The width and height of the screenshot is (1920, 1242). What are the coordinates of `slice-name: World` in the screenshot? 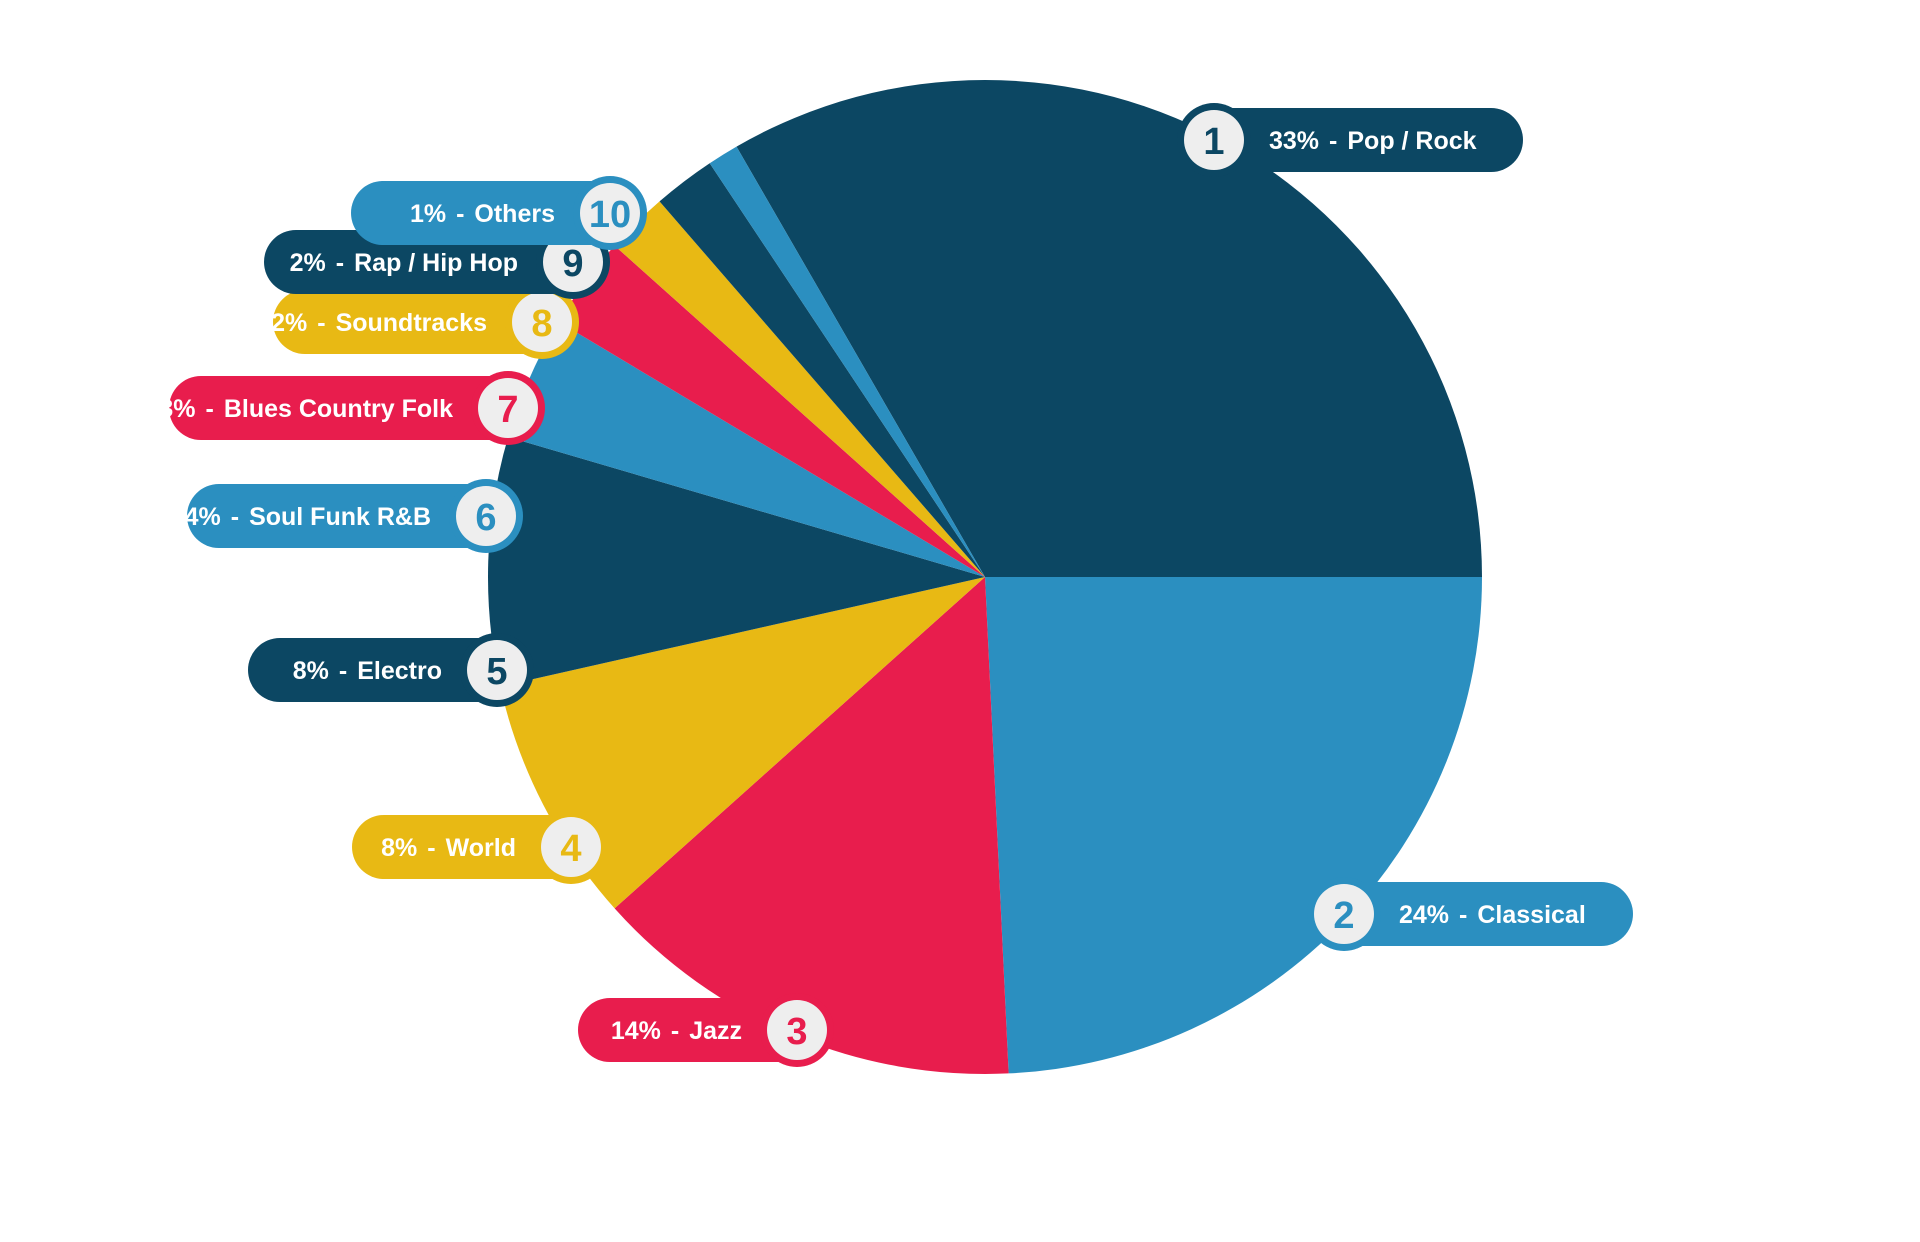 It's located at (481, 848).